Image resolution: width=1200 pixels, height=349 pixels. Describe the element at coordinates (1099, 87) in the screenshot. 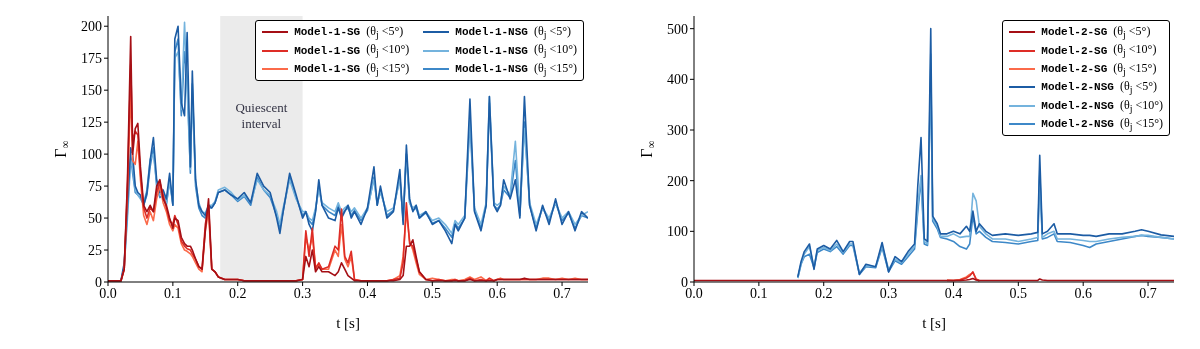

I see `legend-label: Model-2-NSG (θ$_{j}$ <5°)` at that location.